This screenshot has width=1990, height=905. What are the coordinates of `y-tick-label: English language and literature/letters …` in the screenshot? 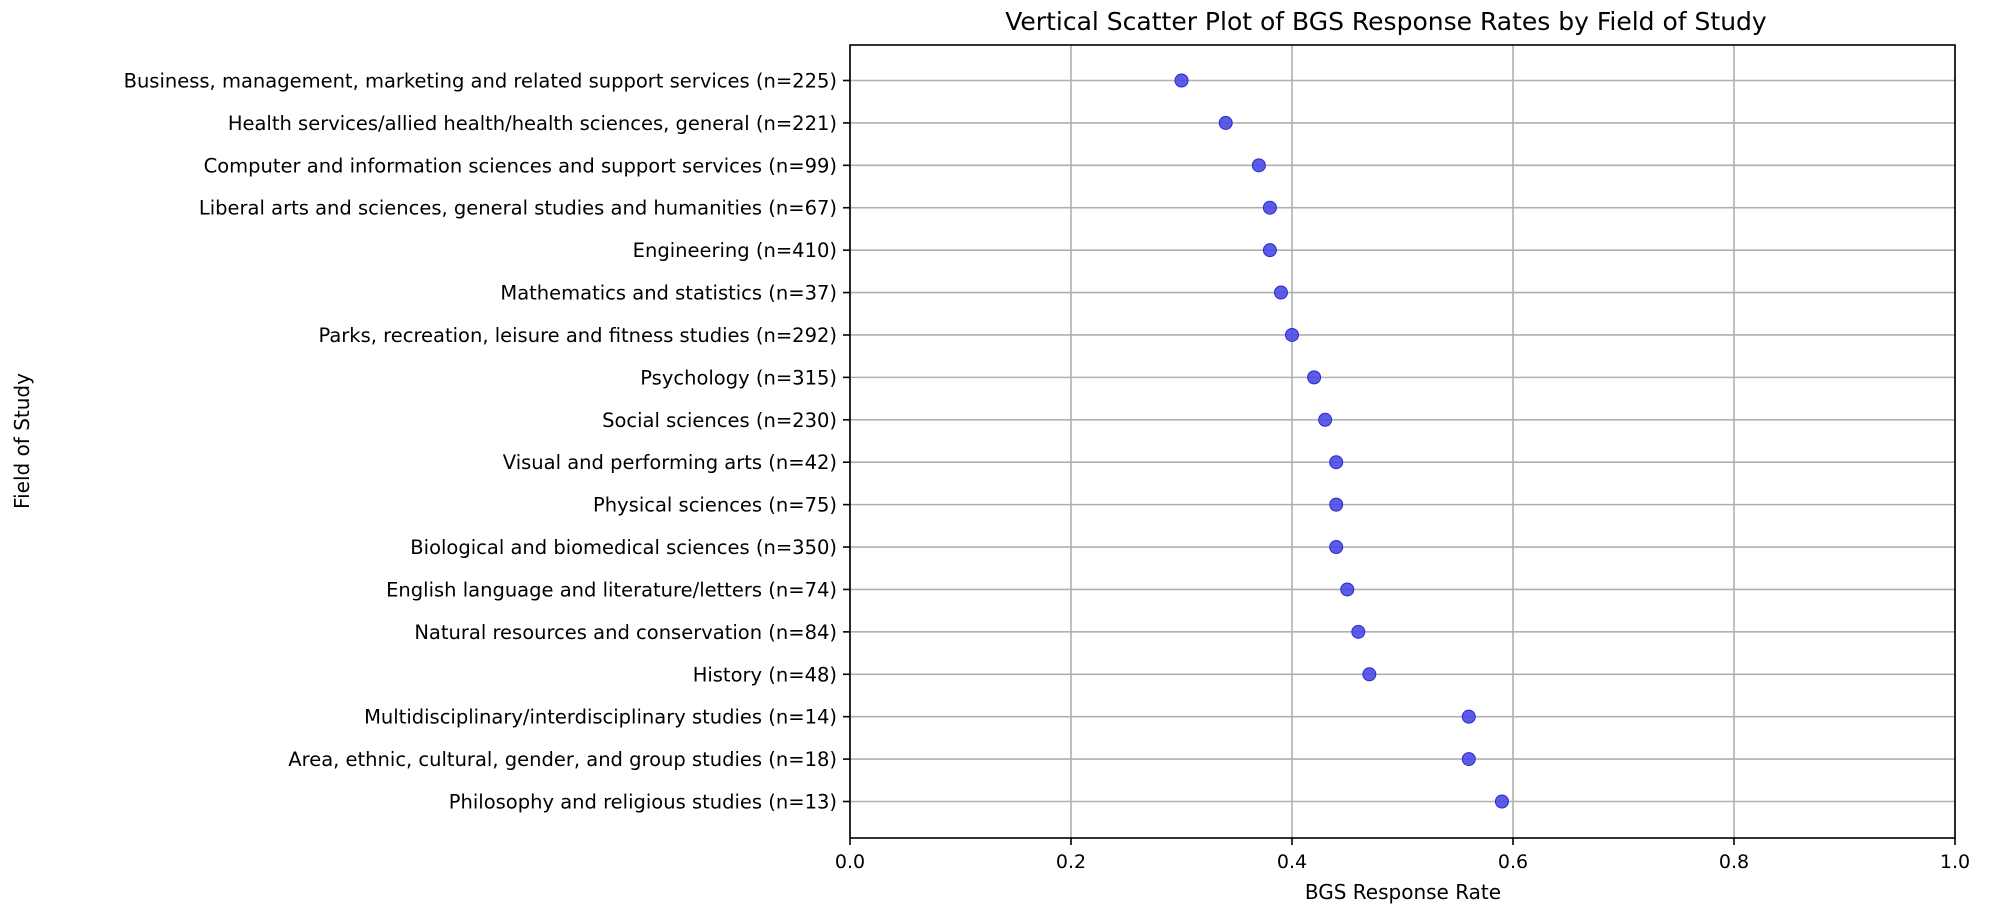 It's located at (611, 589).